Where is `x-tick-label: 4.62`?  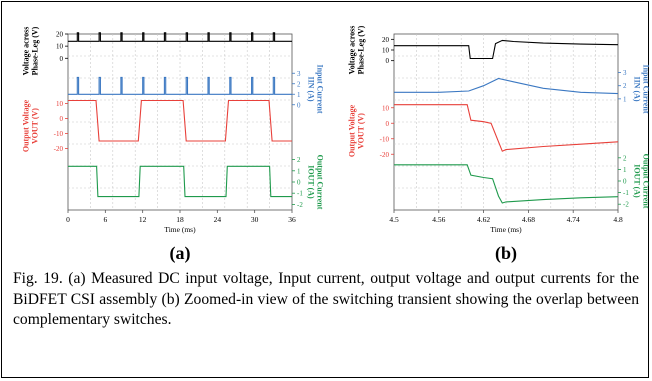 x-tick-label: 4.62 is located at coordinates (483, 219).